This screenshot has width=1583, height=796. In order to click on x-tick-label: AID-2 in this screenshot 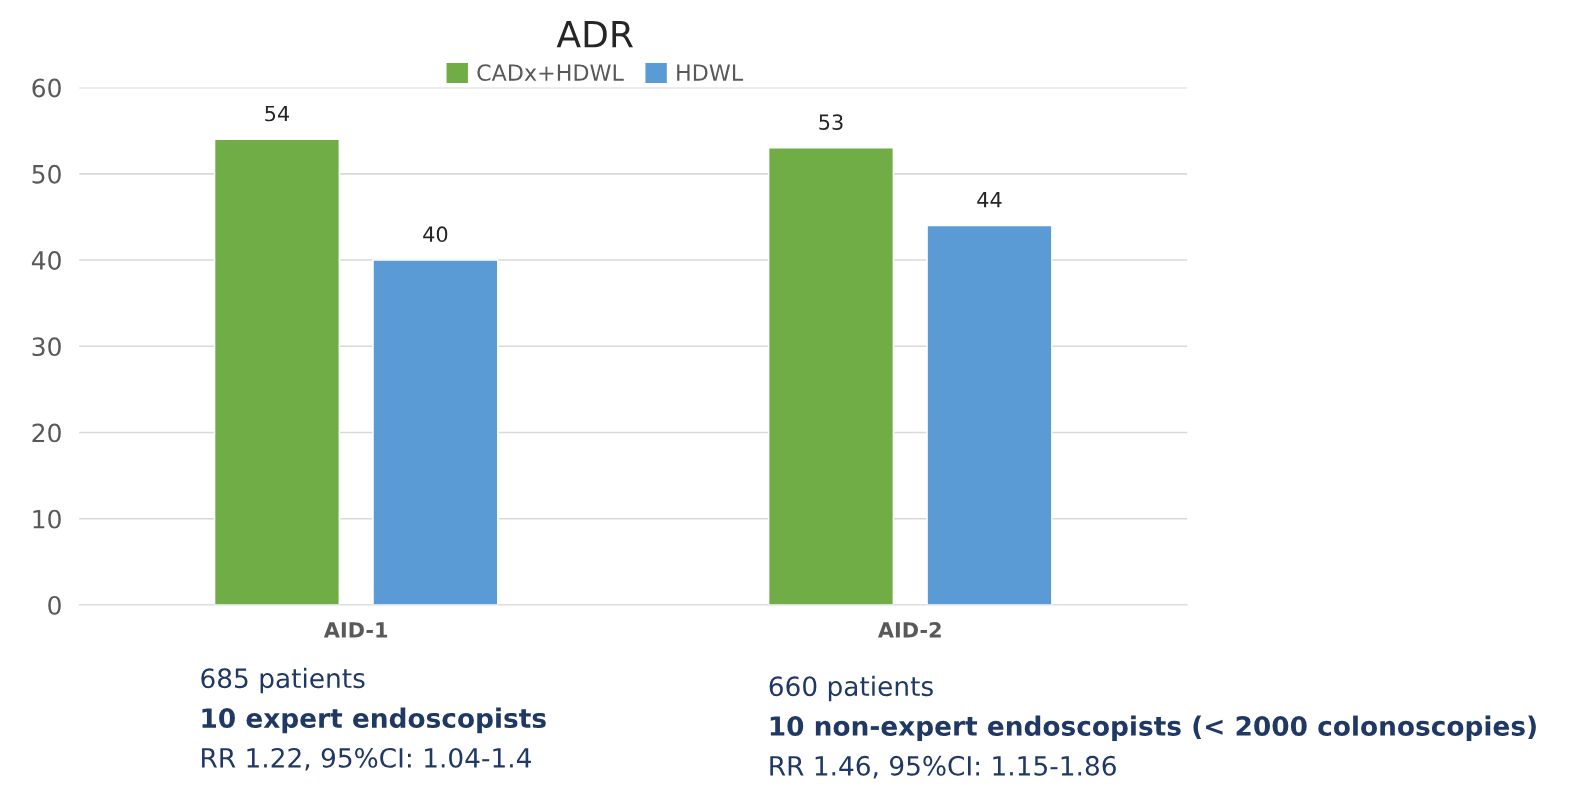, I will do `click(909, 629)`.